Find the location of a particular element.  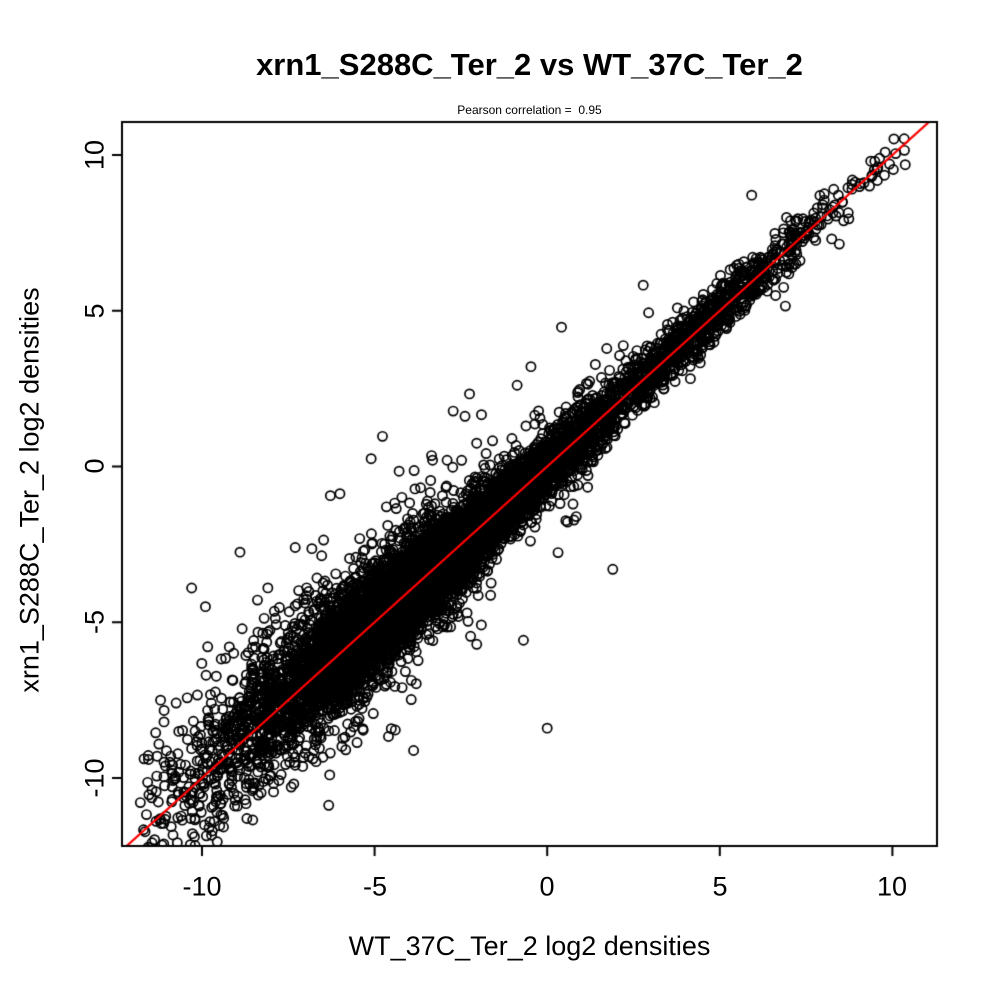

chart-title: xrn1_S288C_Ter_2 vs WT_37C_Ter_2 is located at coordinates (529, 64).